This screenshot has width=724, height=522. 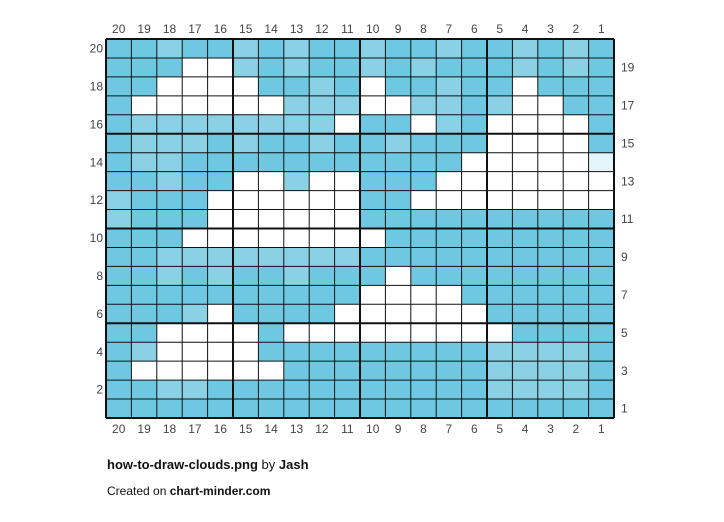 I want to click on column-label: 11, so click(x=347, y=429).